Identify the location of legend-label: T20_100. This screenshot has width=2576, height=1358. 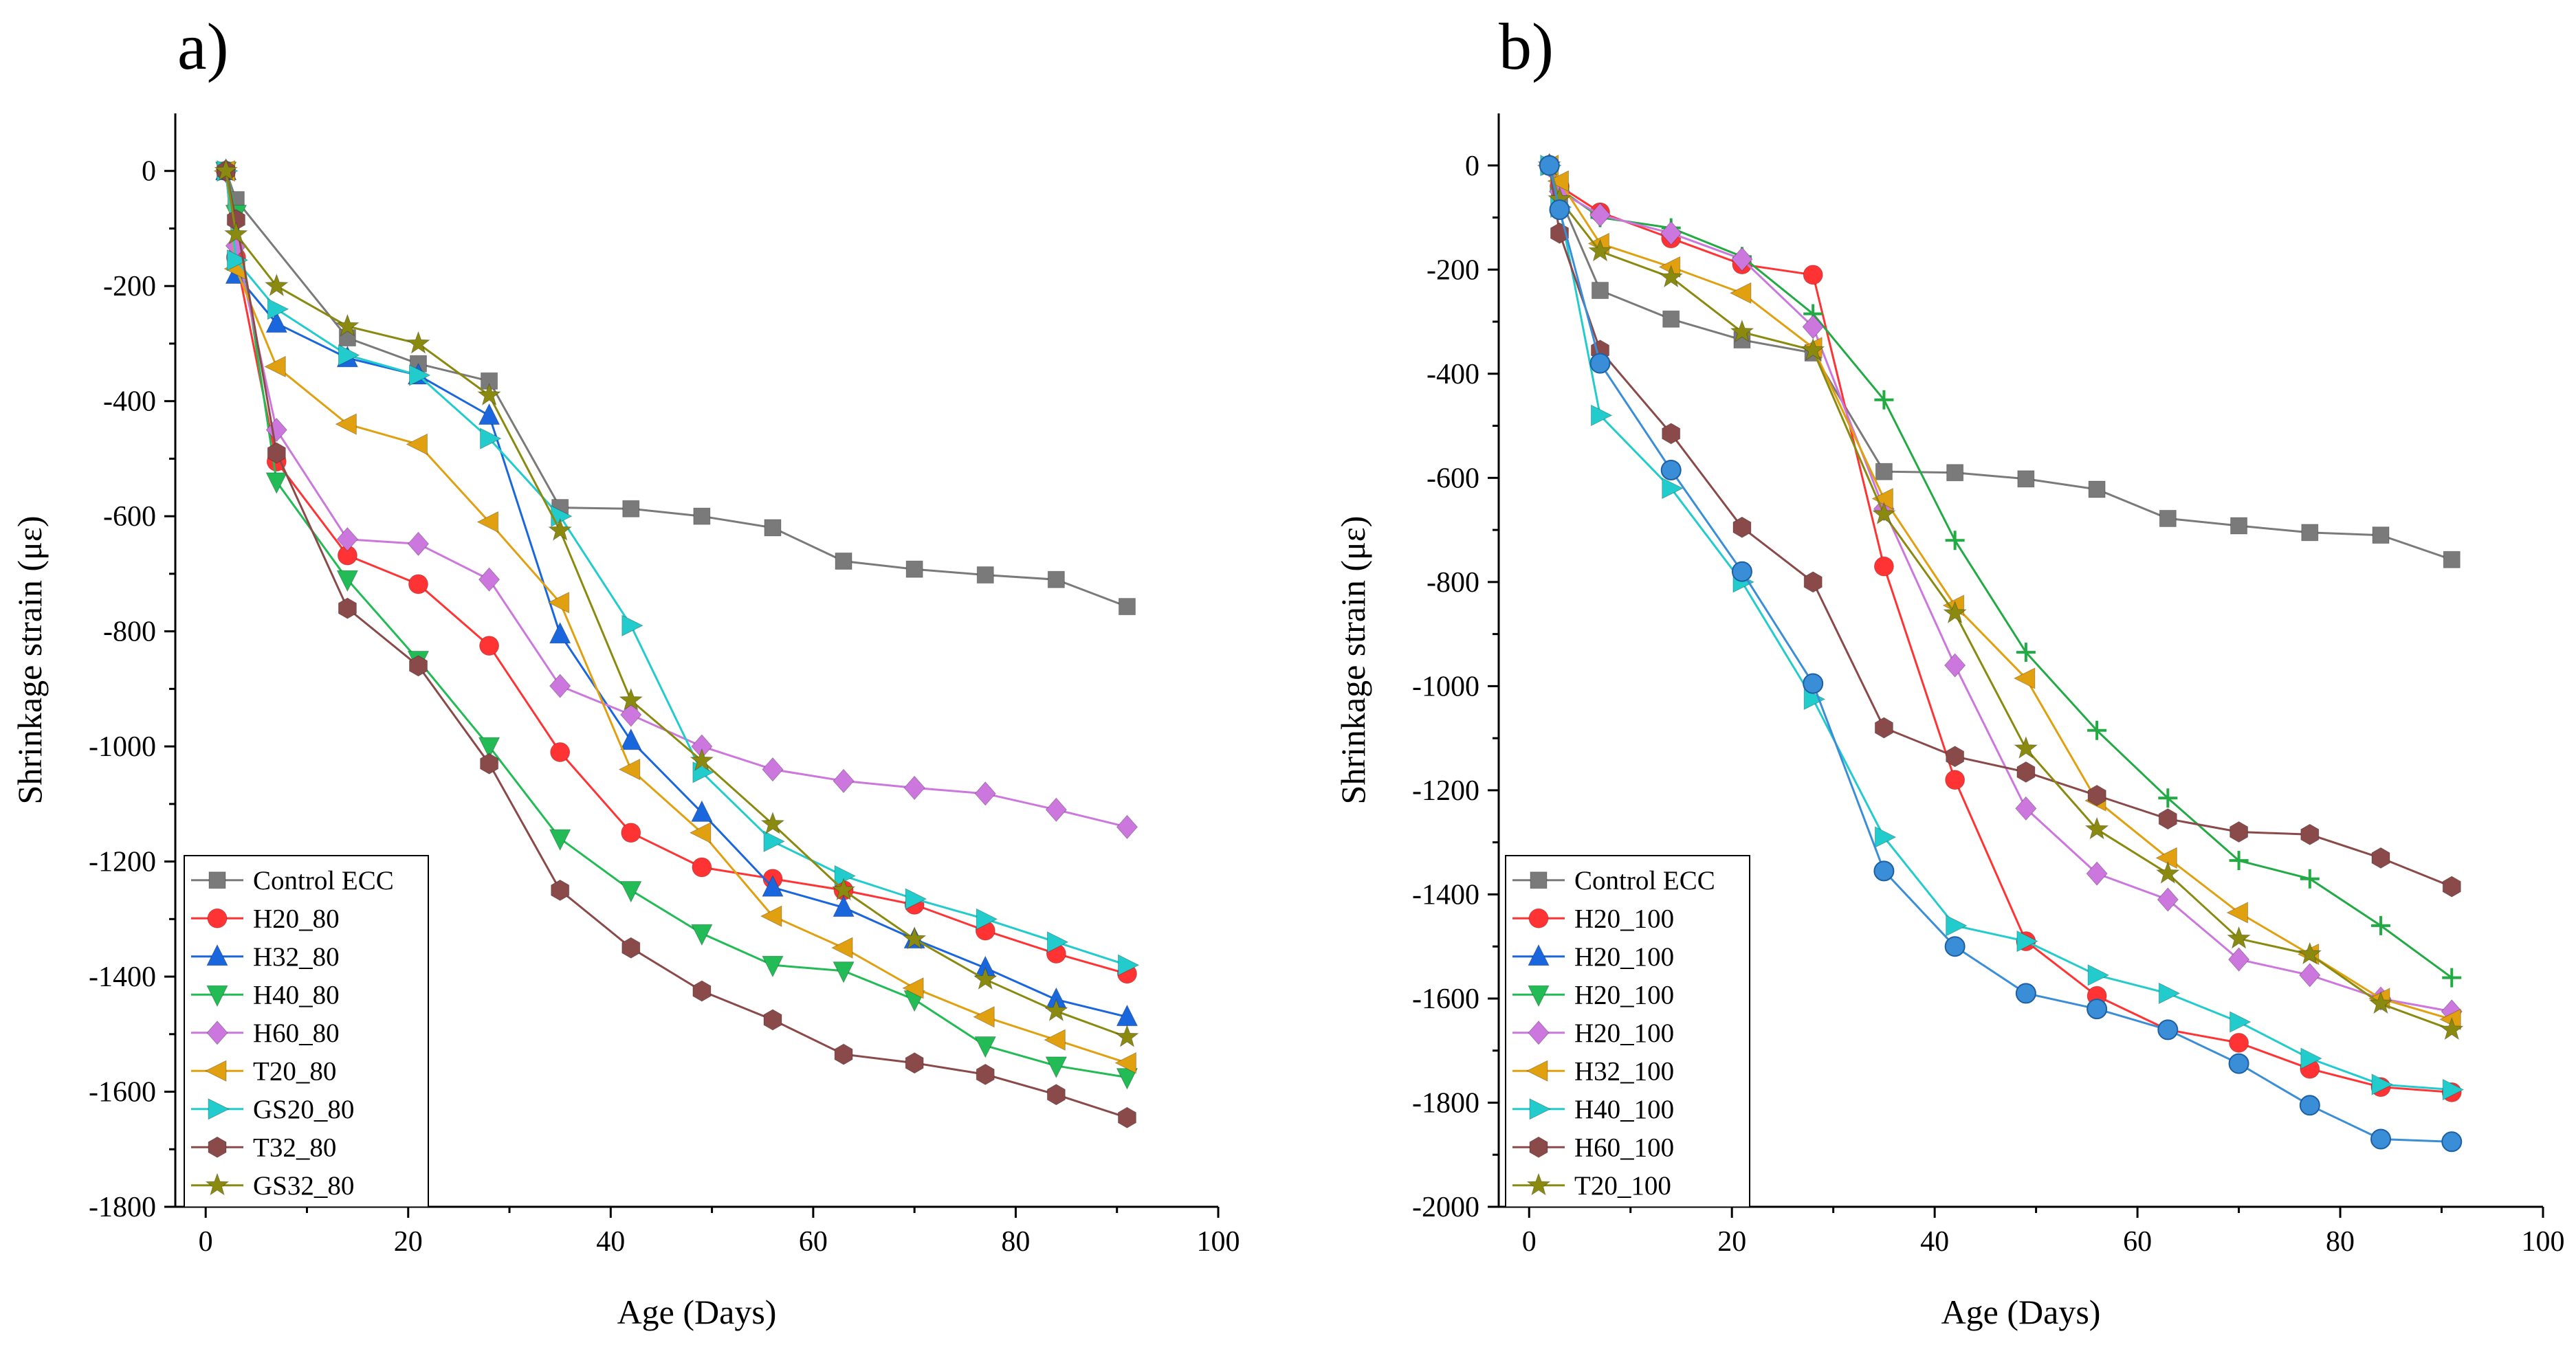
(1622, 1186).